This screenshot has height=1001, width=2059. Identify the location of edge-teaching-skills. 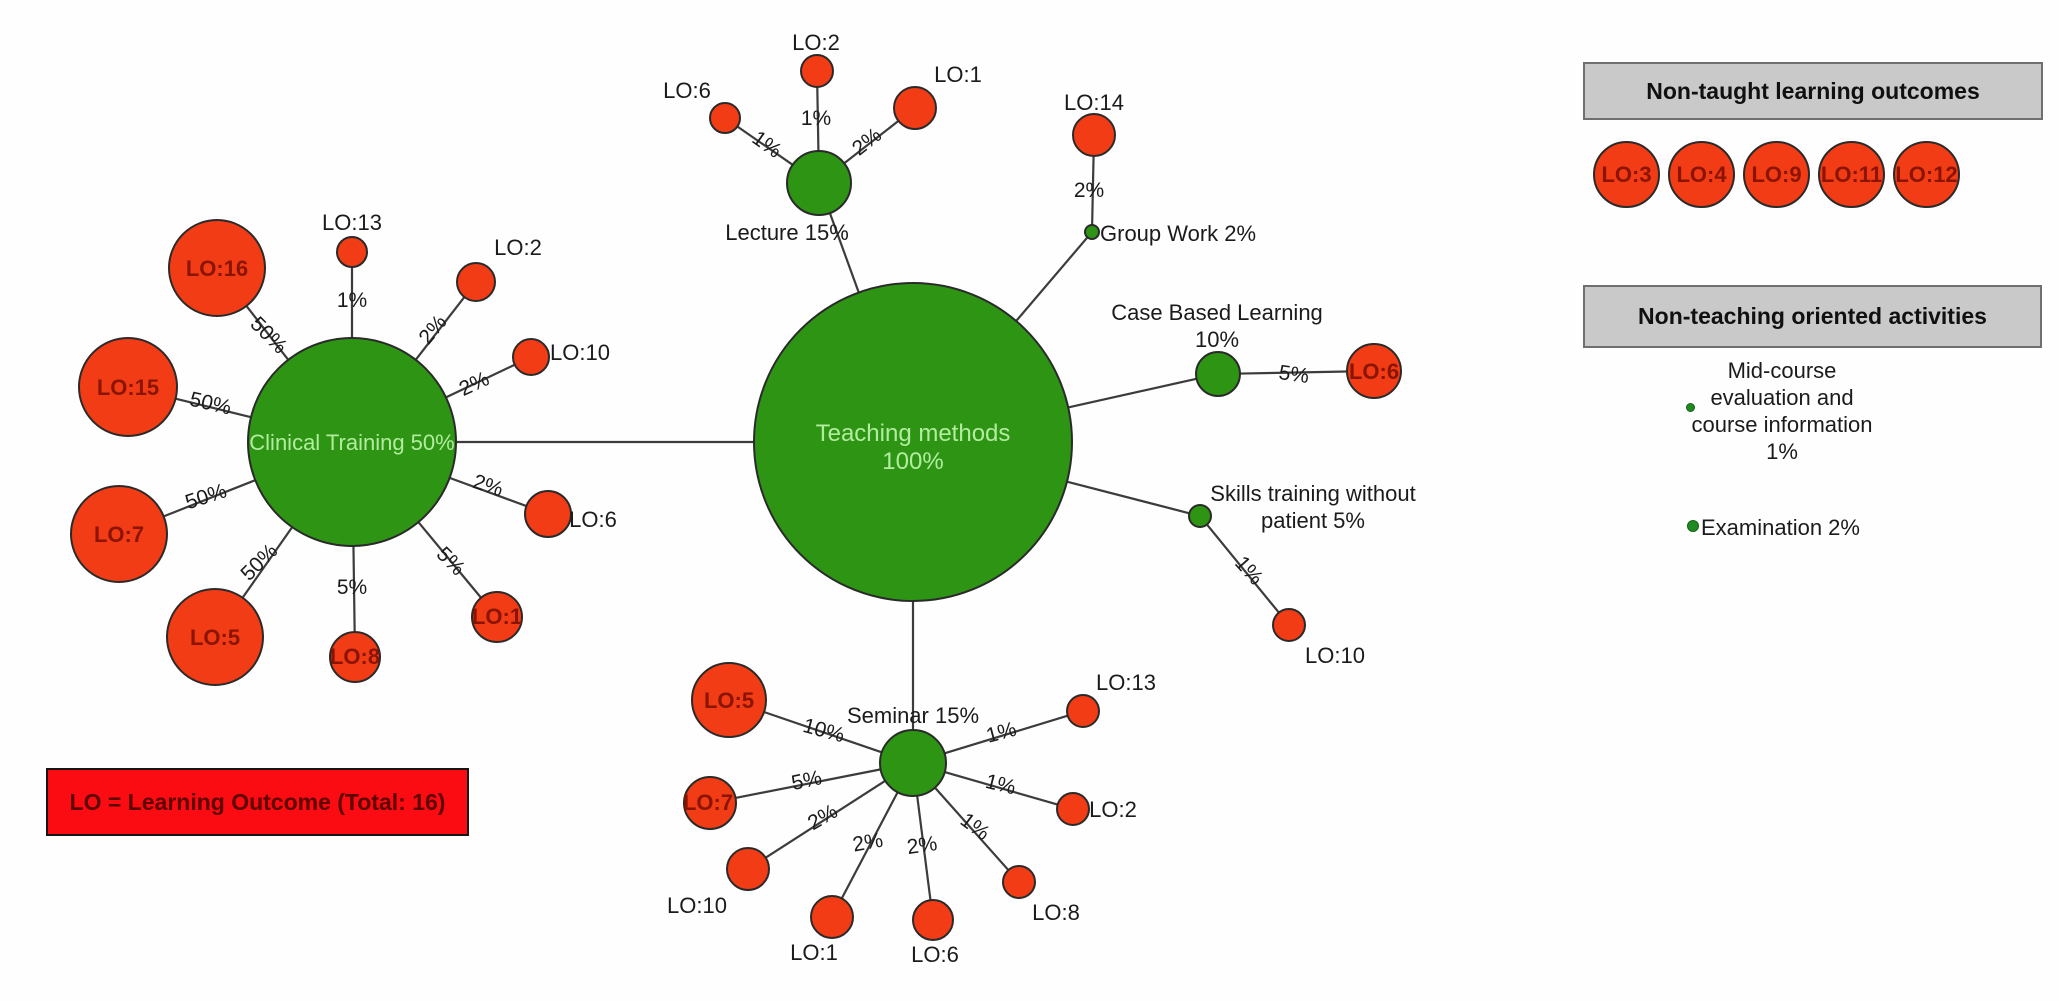
(1128, 497).